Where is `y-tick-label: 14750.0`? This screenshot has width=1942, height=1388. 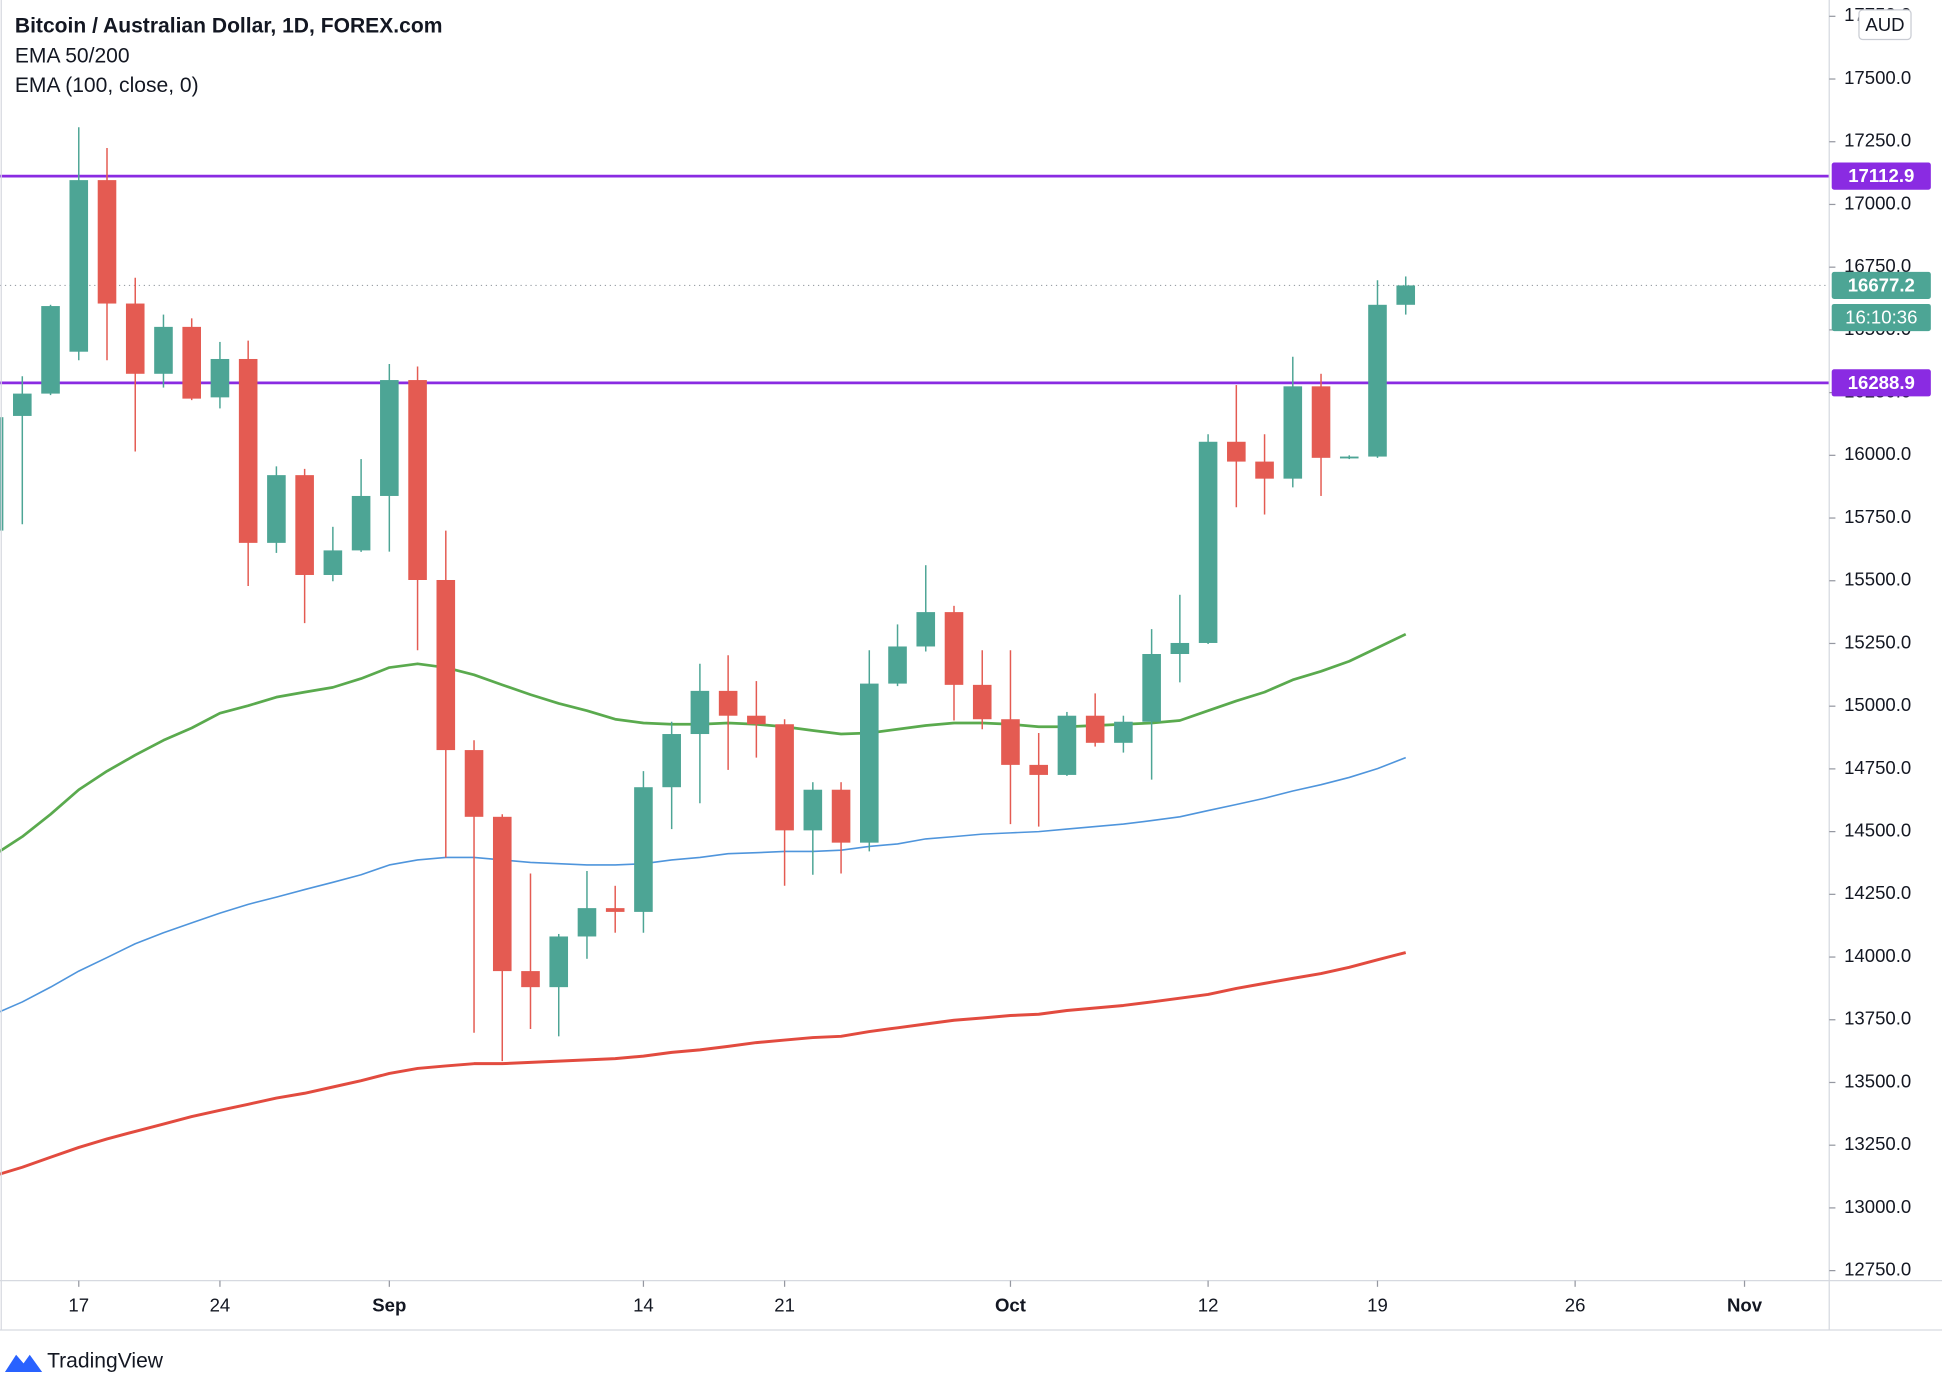 y-tick-label: 14750.0 is located at coordinates (1877, 767).